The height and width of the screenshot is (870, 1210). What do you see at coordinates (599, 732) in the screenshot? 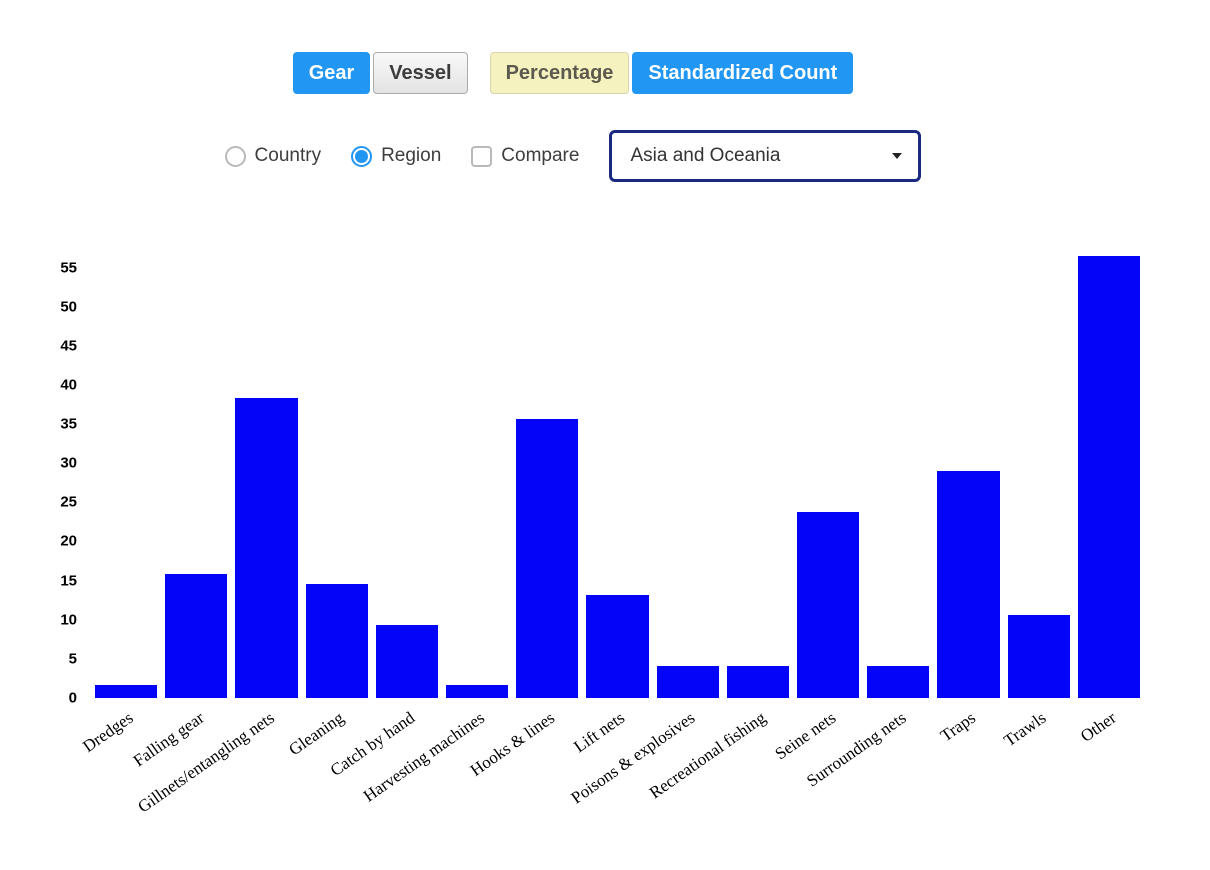
I see `category-label: Lift nets` at bounding box center [599, 732].